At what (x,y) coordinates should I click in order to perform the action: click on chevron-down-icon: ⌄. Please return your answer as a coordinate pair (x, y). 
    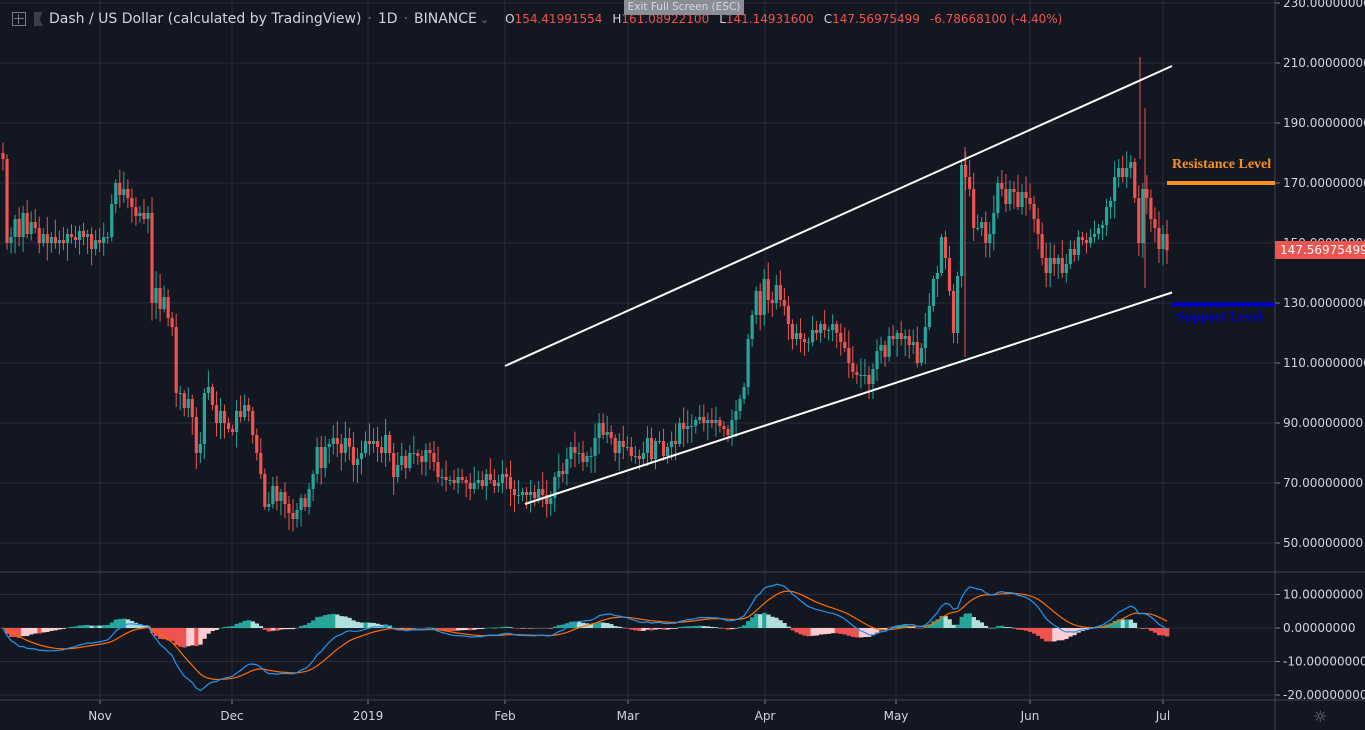
    Looking at the image, I should click on (484, 19).